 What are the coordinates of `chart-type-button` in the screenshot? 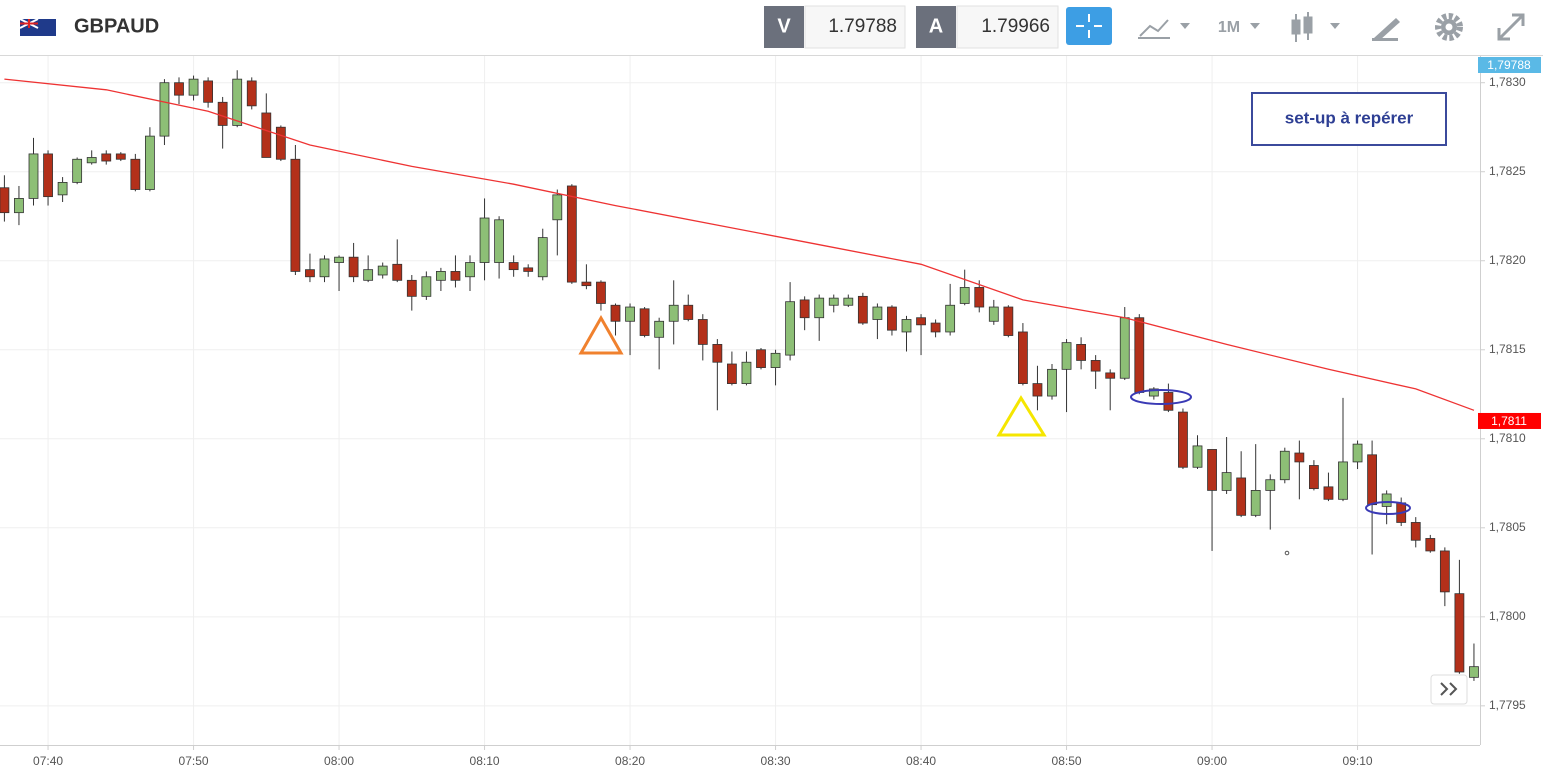 It's located at (1164, 29).